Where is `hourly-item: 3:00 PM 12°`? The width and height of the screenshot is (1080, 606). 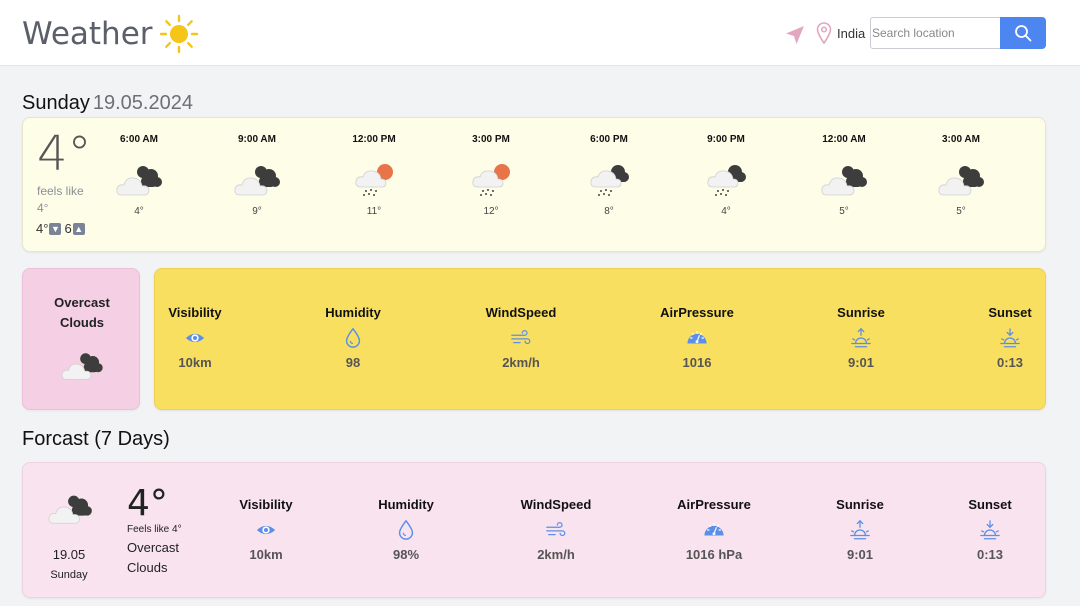
hourly-item: 3:00 PM 12° is located at coordinates (491, 175).